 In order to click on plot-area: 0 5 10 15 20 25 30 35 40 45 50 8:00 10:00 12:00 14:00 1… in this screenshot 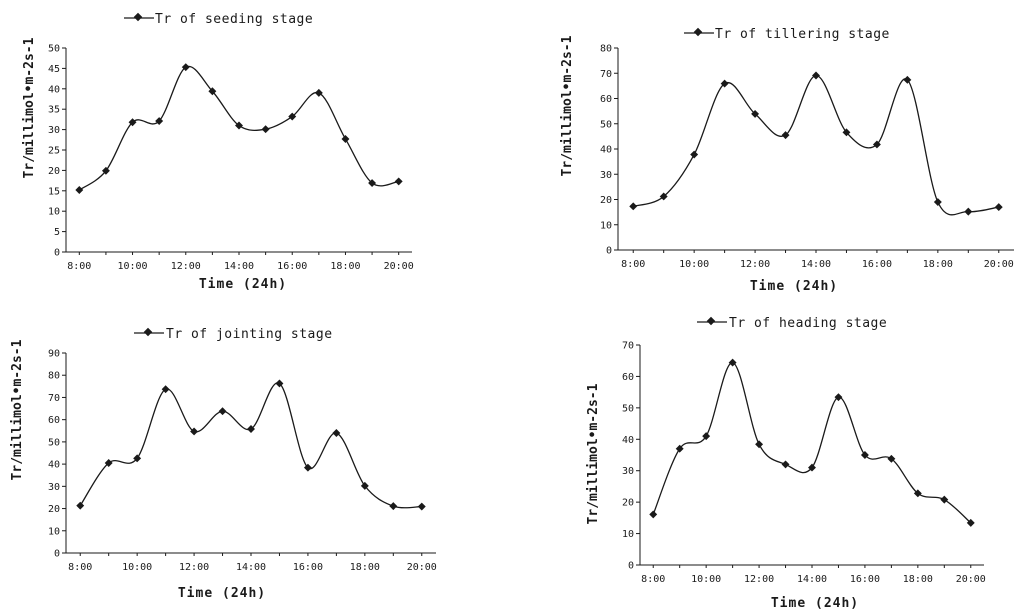, I will do `click(231, 158)`.